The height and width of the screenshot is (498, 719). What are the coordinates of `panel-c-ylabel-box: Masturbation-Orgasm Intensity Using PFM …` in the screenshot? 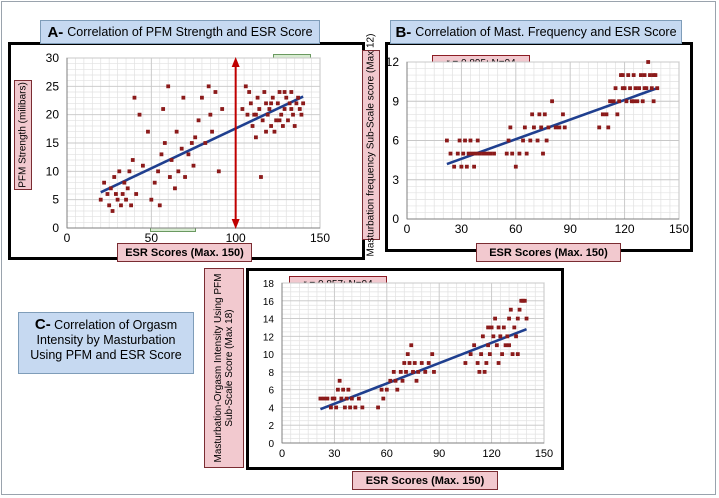 It's located at (224, 368).